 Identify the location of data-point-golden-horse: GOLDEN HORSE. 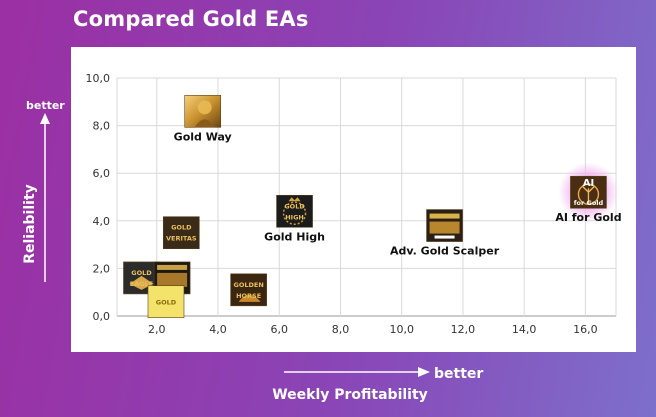
(248, 290).